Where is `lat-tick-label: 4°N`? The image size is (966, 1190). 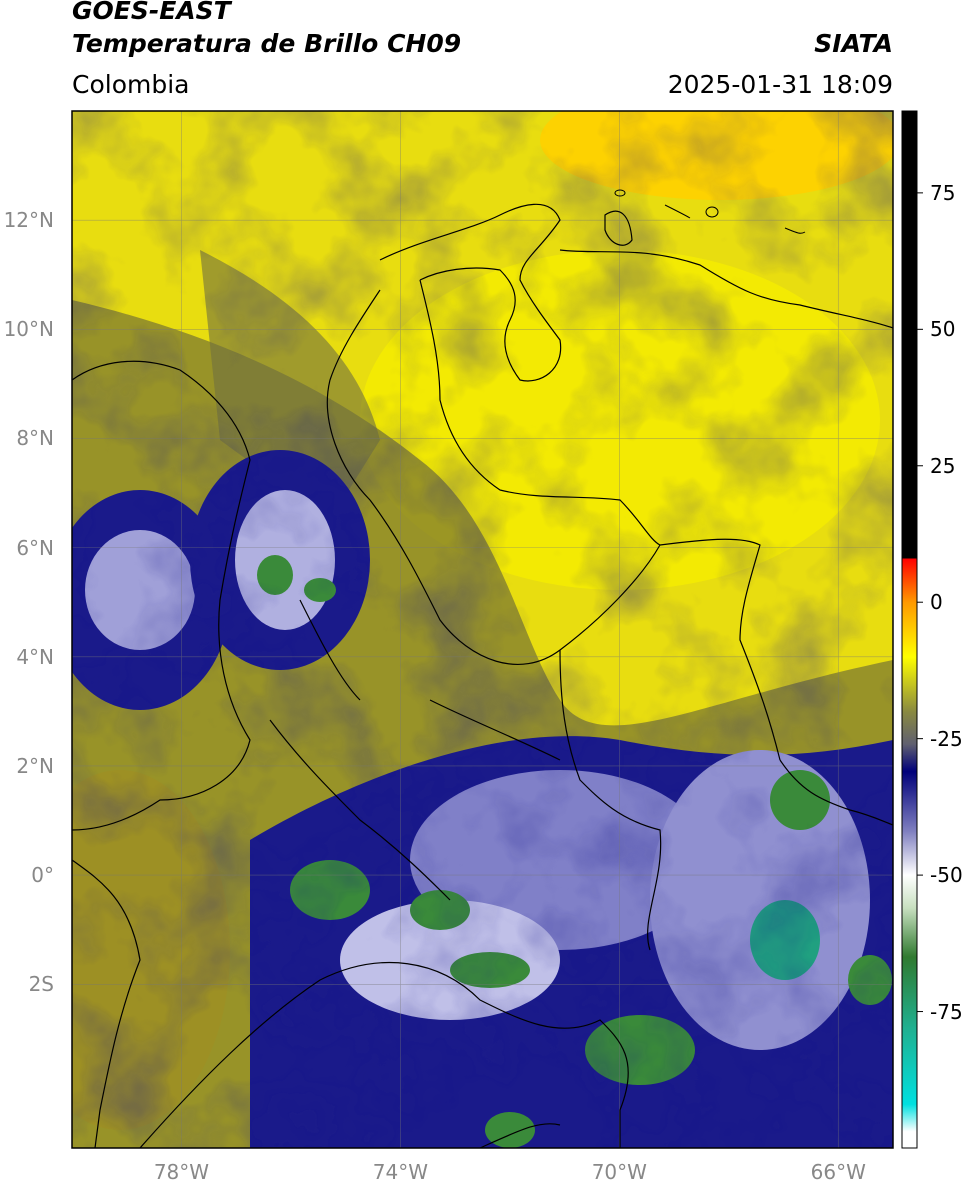
lat-tick-label: 4°N is located at coordinates (35, 656).